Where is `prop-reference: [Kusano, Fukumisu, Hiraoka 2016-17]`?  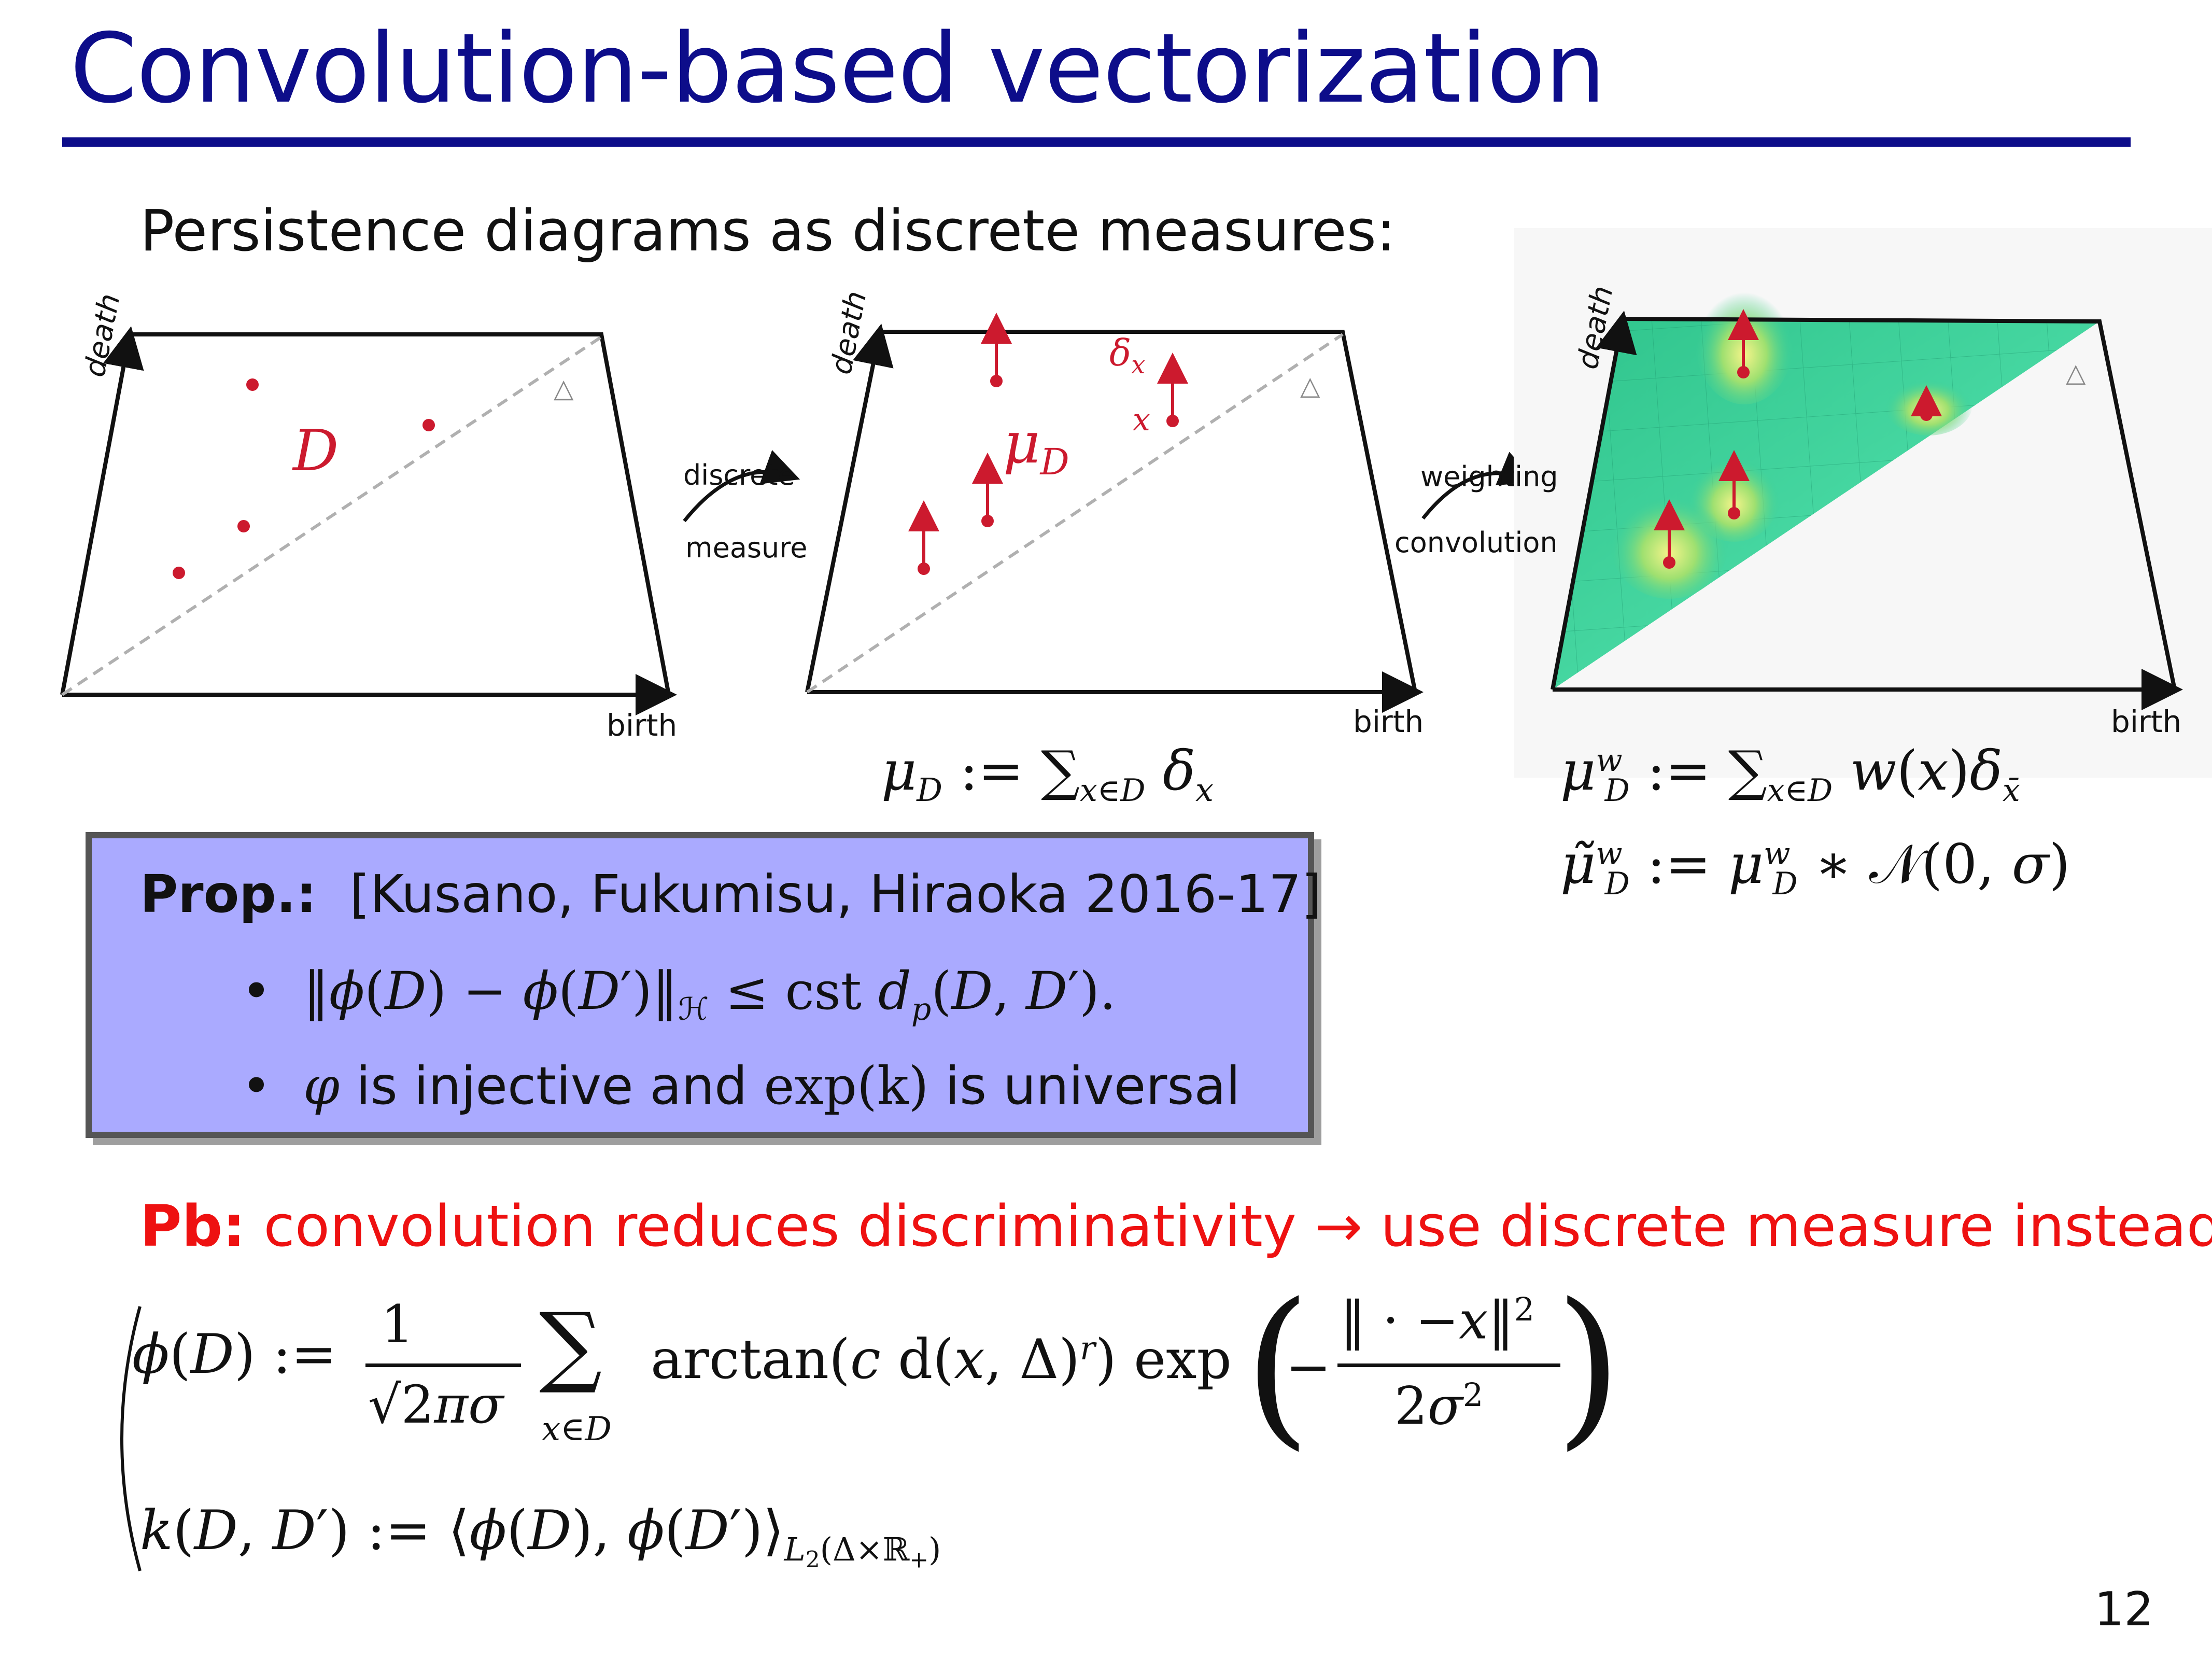
prop-reference: [Kusano, Fukumisu, Hiraoka 2016-17] is located at coordinates (835, 894).